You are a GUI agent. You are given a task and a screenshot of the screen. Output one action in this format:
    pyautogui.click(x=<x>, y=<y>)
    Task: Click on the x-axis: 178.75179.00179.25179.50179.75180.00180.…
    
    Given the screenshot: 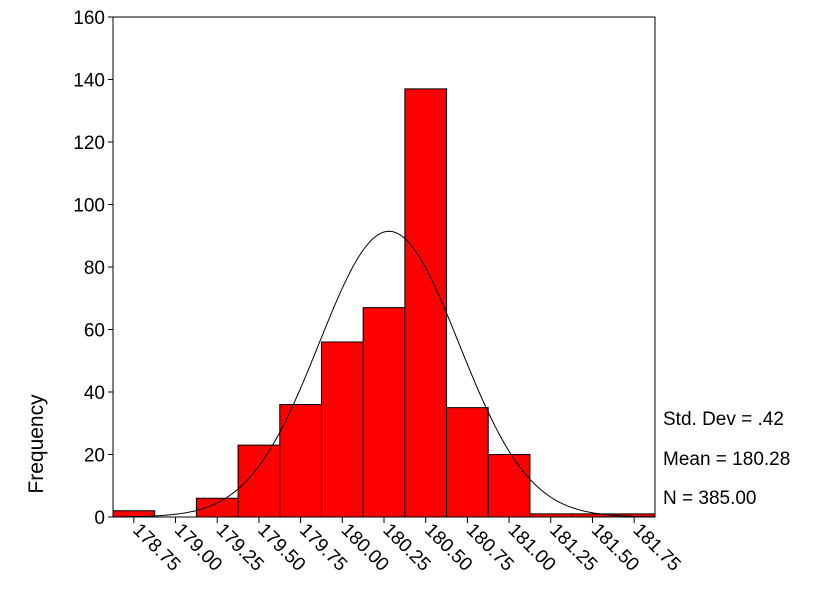 What is the action you would take?
    pyautogui.click(x=406, y=546)
    